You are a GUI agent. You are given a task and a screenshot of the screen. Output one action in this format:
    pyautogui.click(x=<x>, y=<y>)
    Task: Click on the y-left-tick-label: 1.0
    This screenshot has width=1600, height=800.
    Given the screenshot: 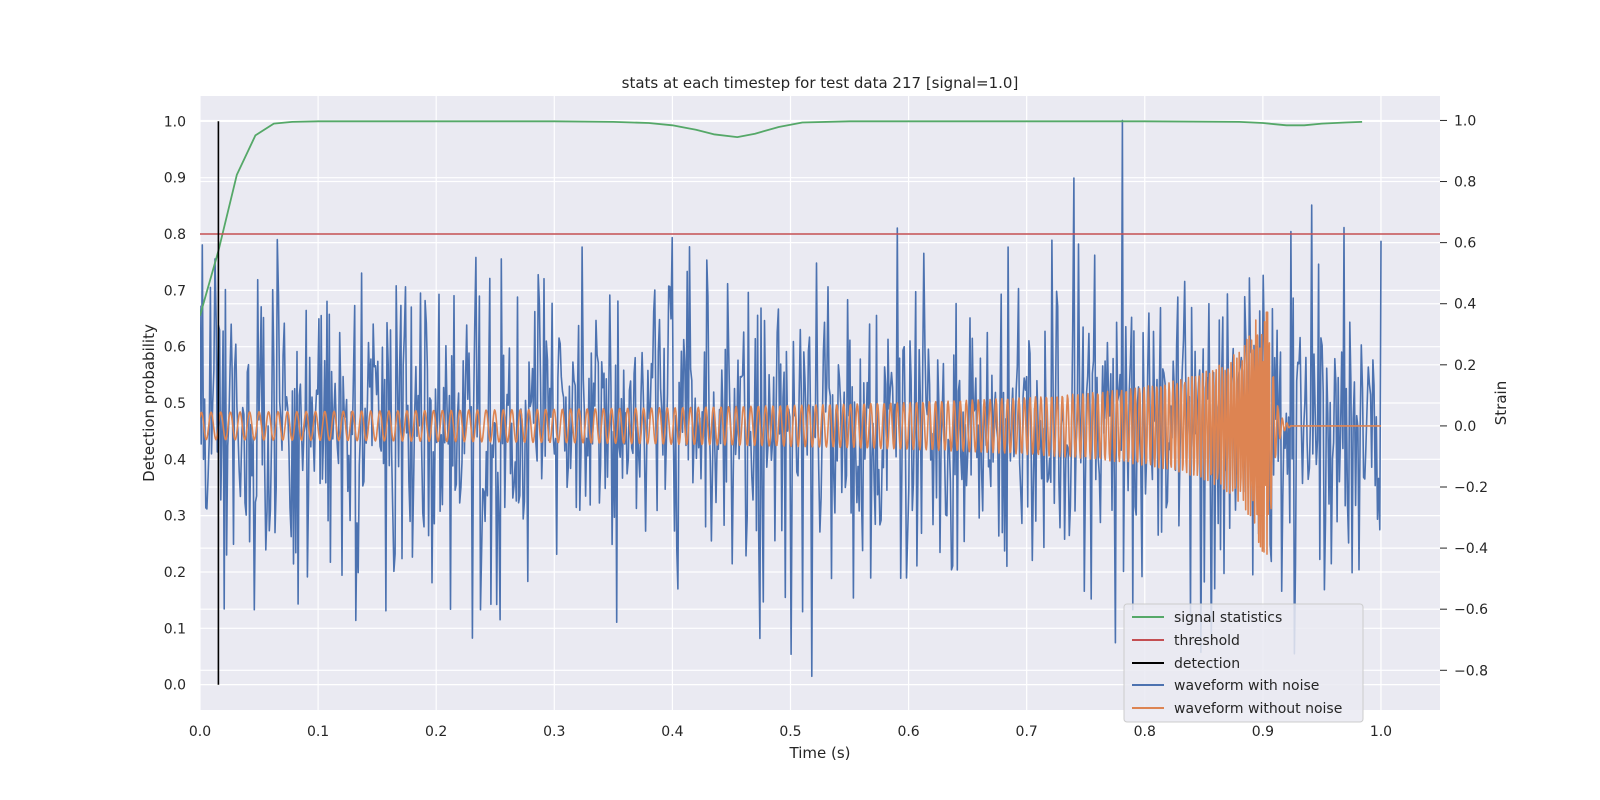 What is the action you would take?
    pyautogui.click(x=175, y=122)
    